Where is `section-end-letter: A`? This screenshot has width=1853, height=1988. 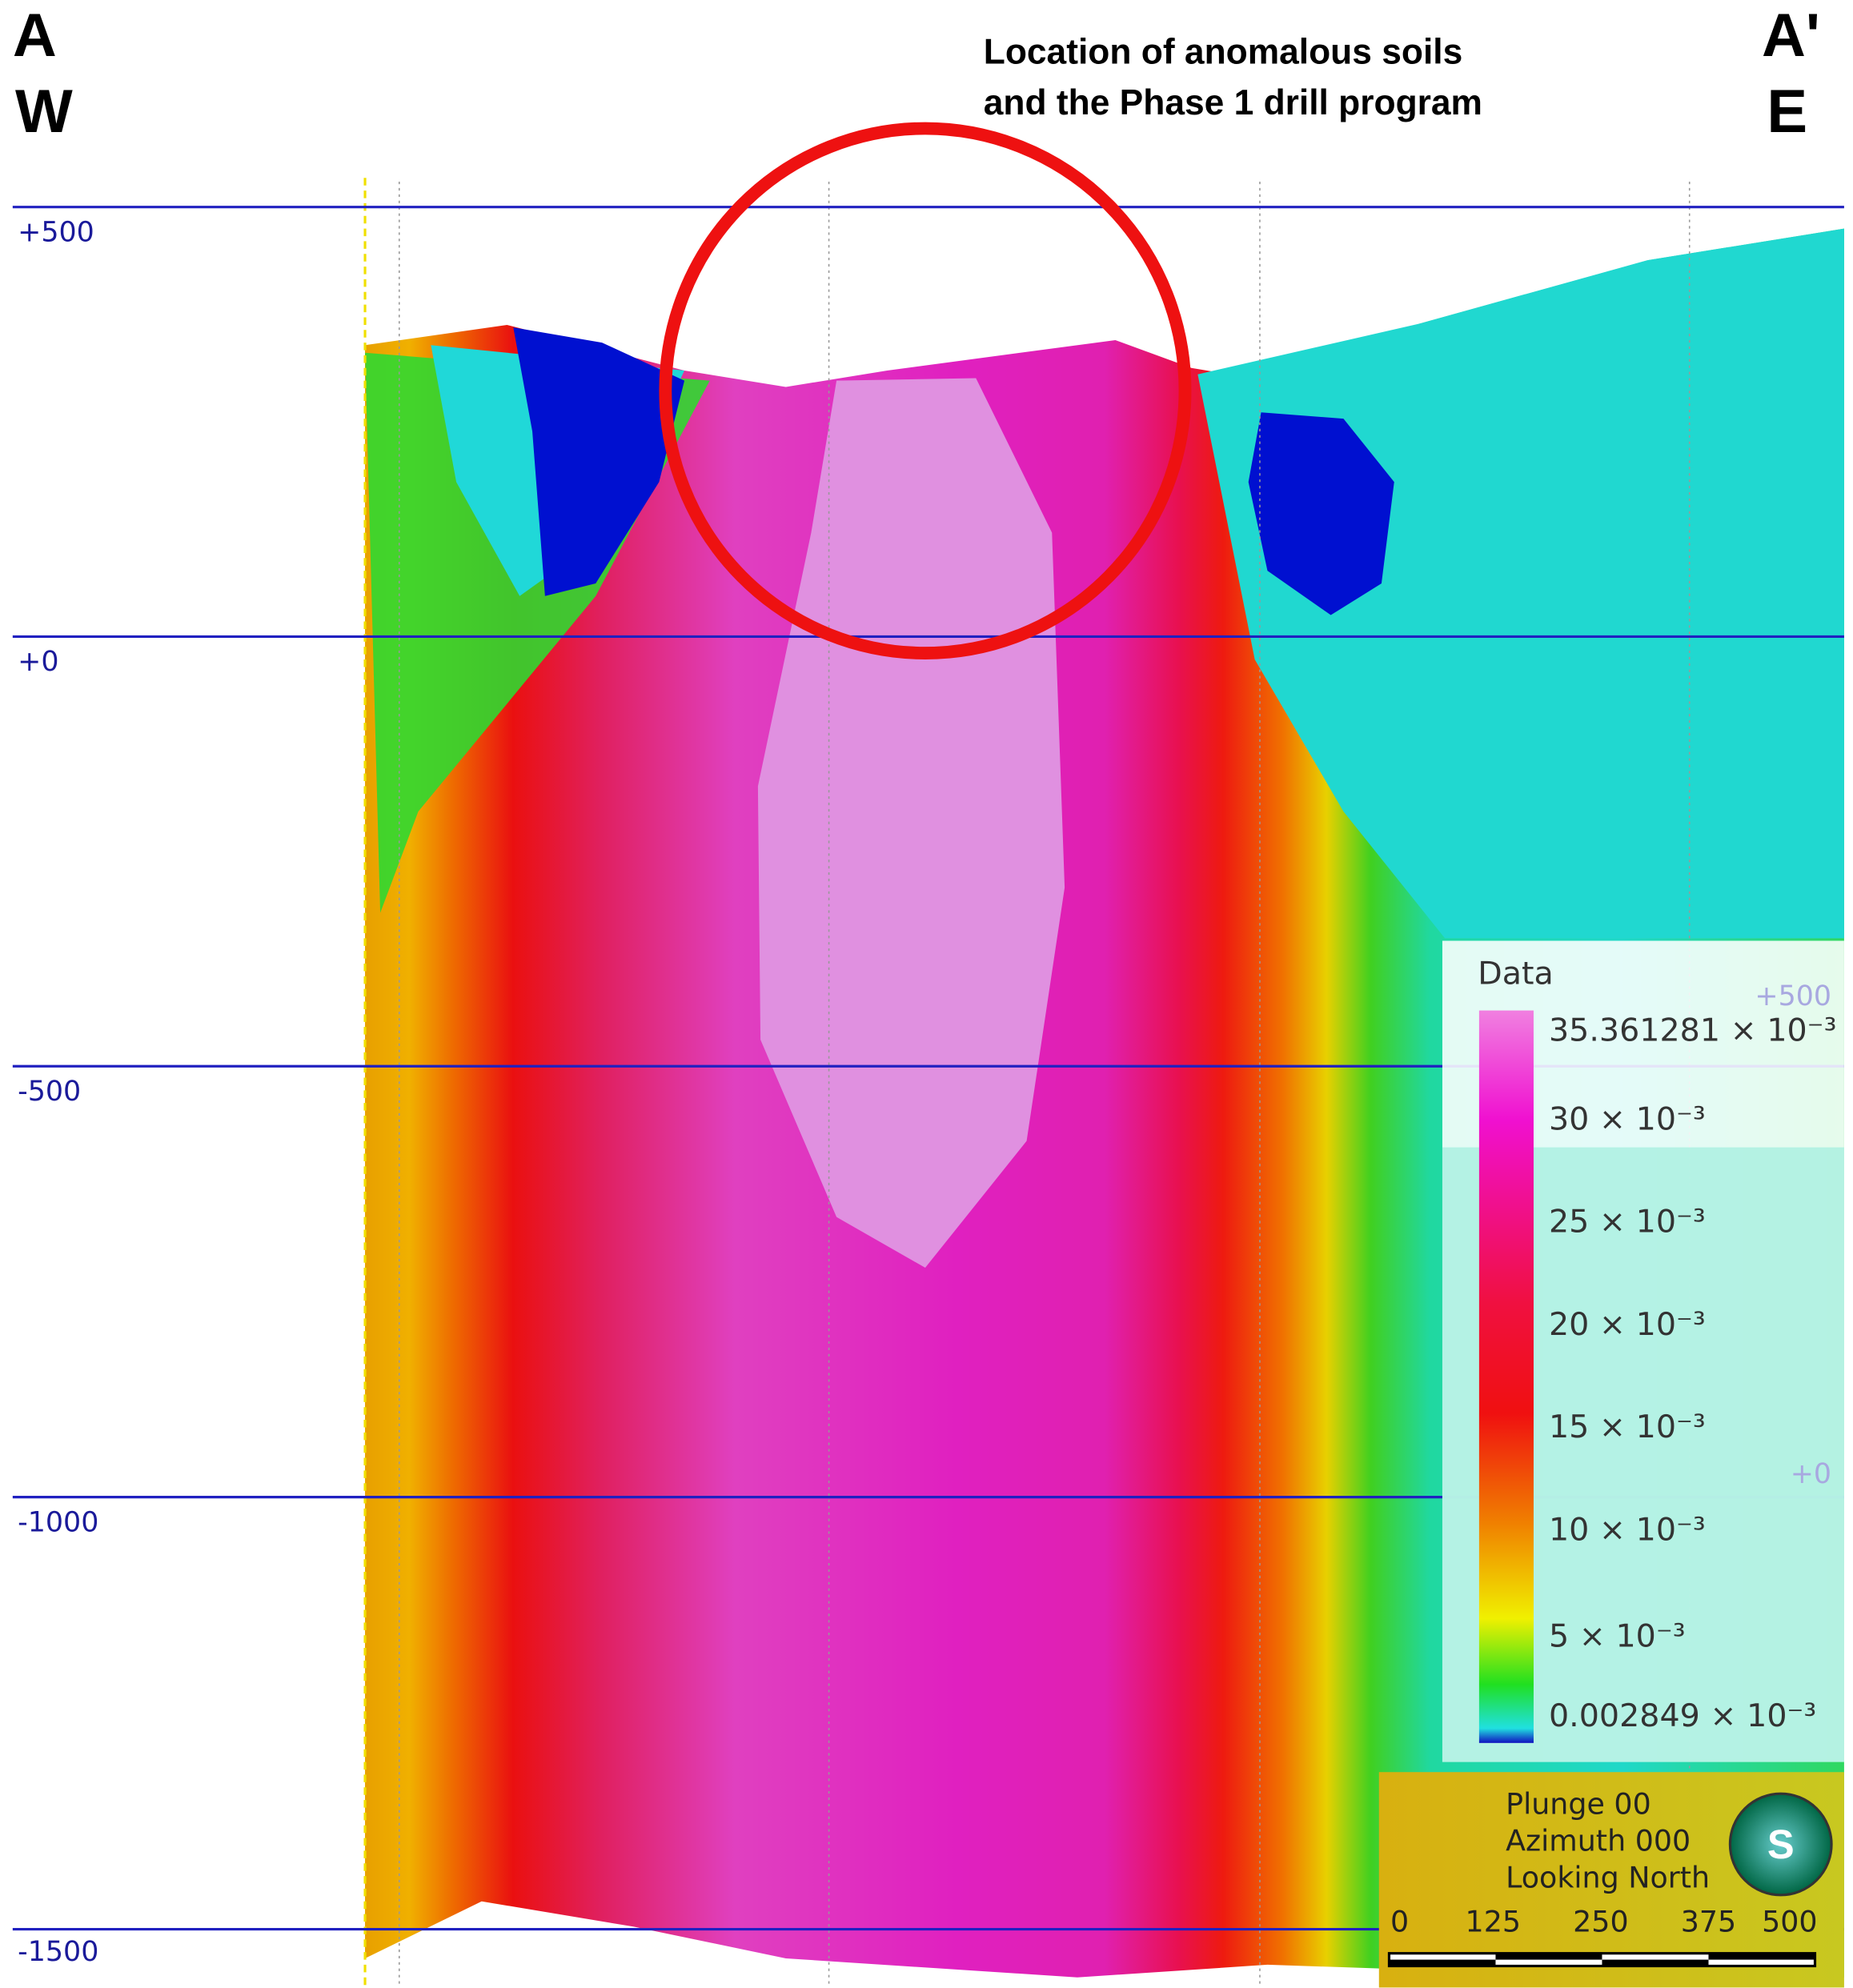 section-end-letter: A is located at coordinates (35, 36).